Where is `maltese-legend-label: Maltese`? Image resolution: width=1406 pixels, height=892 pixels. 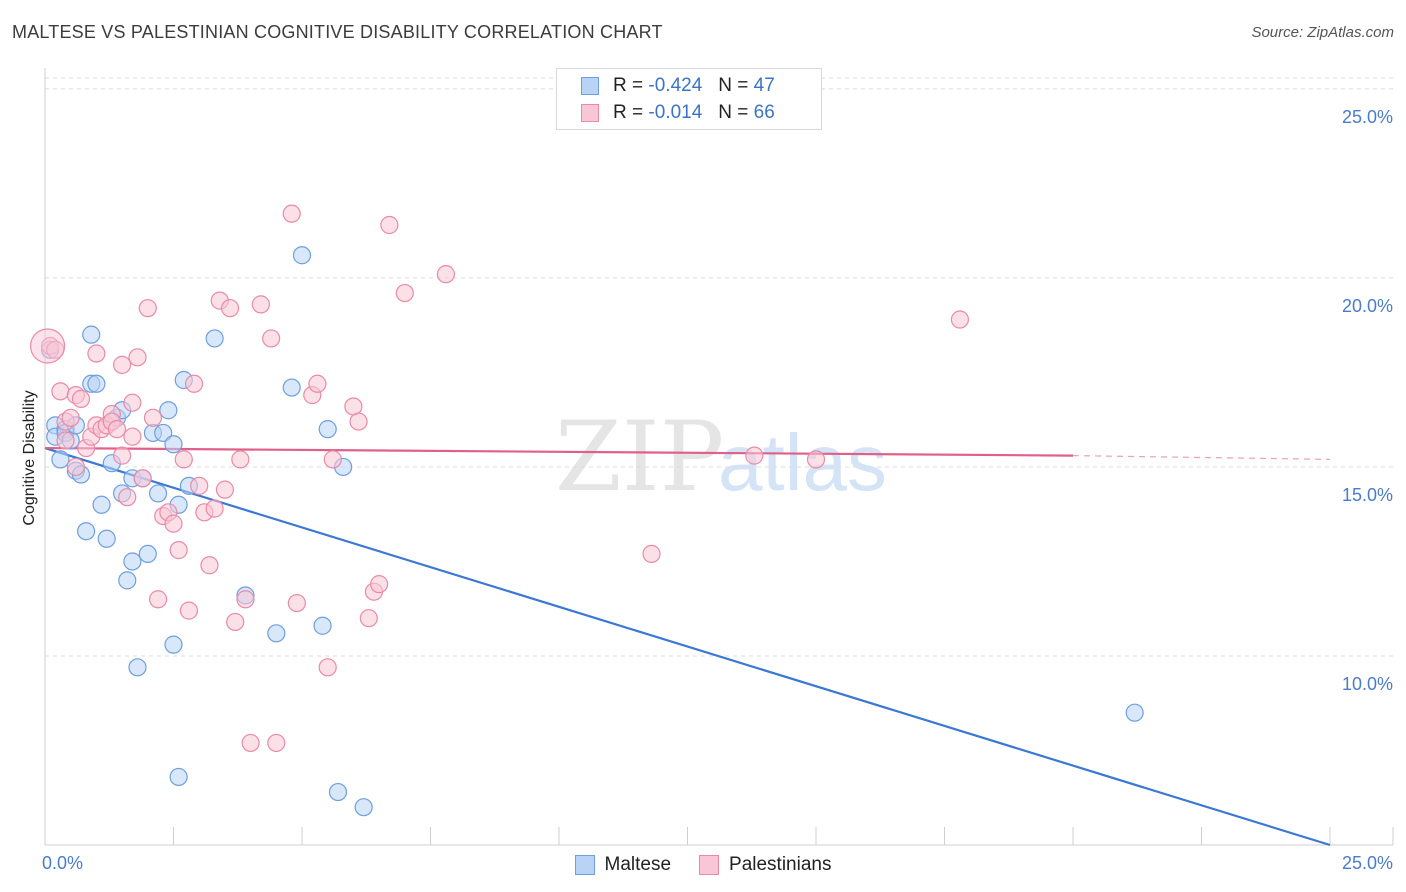
maltese-legend-label: Maltese is located at coordinates (638, 864).